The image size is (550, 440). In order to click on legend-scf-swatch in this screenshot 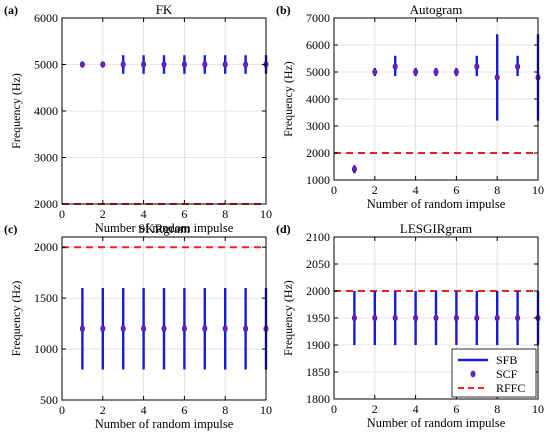, I will do `click(473, 374)`.